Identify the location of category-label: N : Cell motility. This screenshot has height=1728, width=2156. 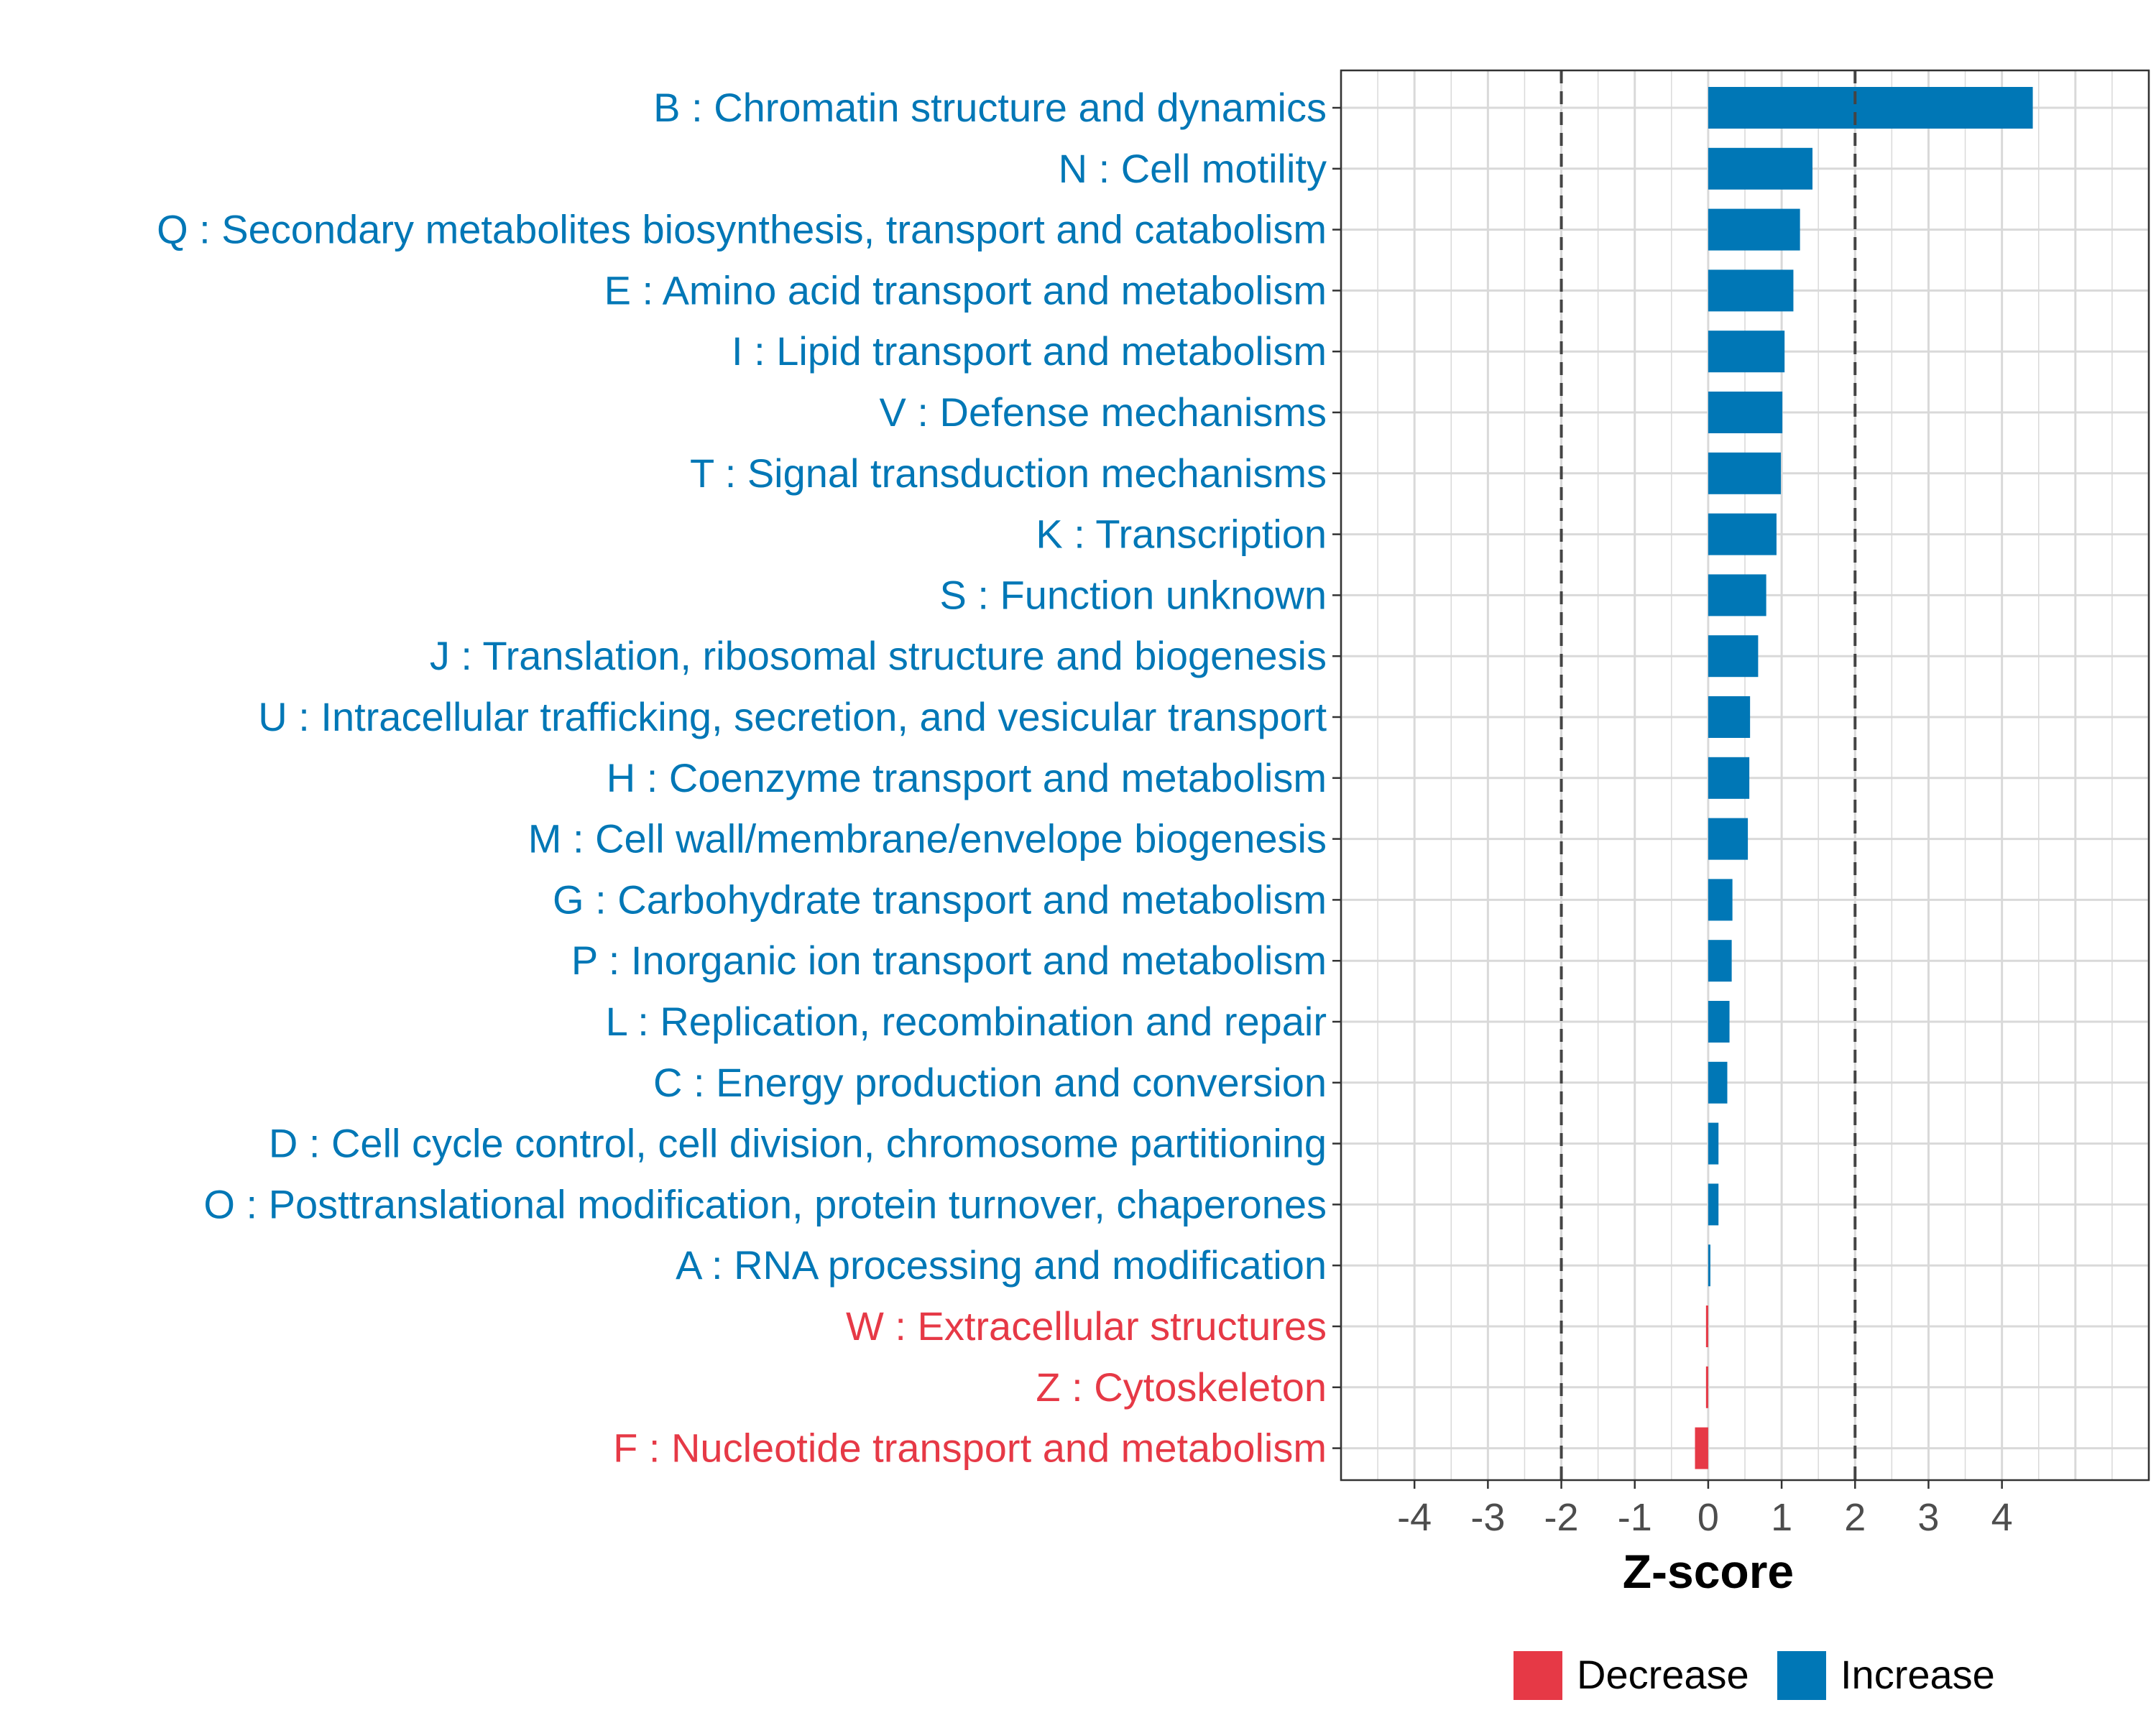
(1193, 168).